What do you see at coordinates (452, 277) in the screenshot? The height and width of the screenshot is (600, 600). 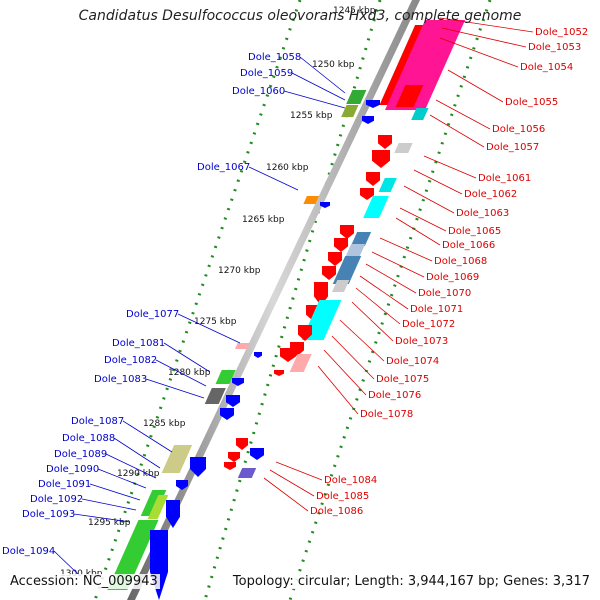 I see `gene-label: Dole_1069` at bounding box center [452, 277].